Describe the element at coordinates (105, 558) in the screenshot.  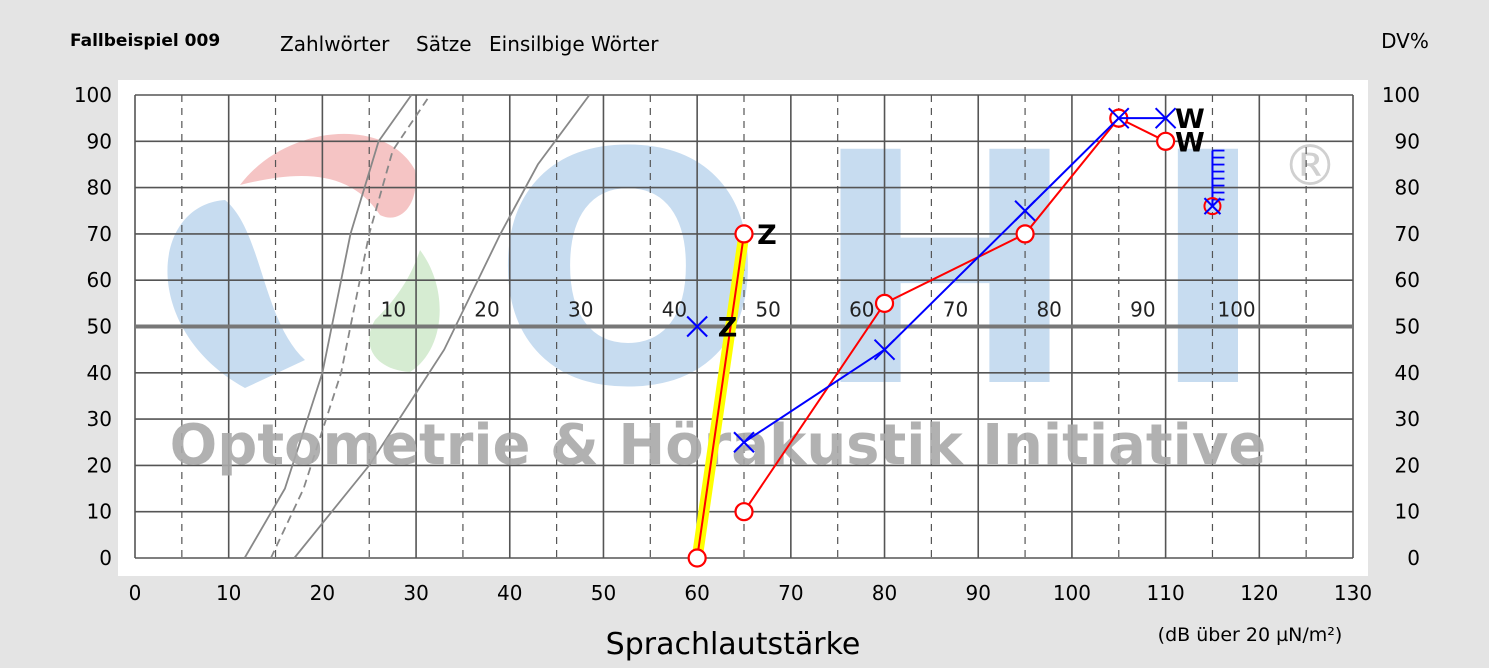
I see `y-tick-label: 0` at that location.